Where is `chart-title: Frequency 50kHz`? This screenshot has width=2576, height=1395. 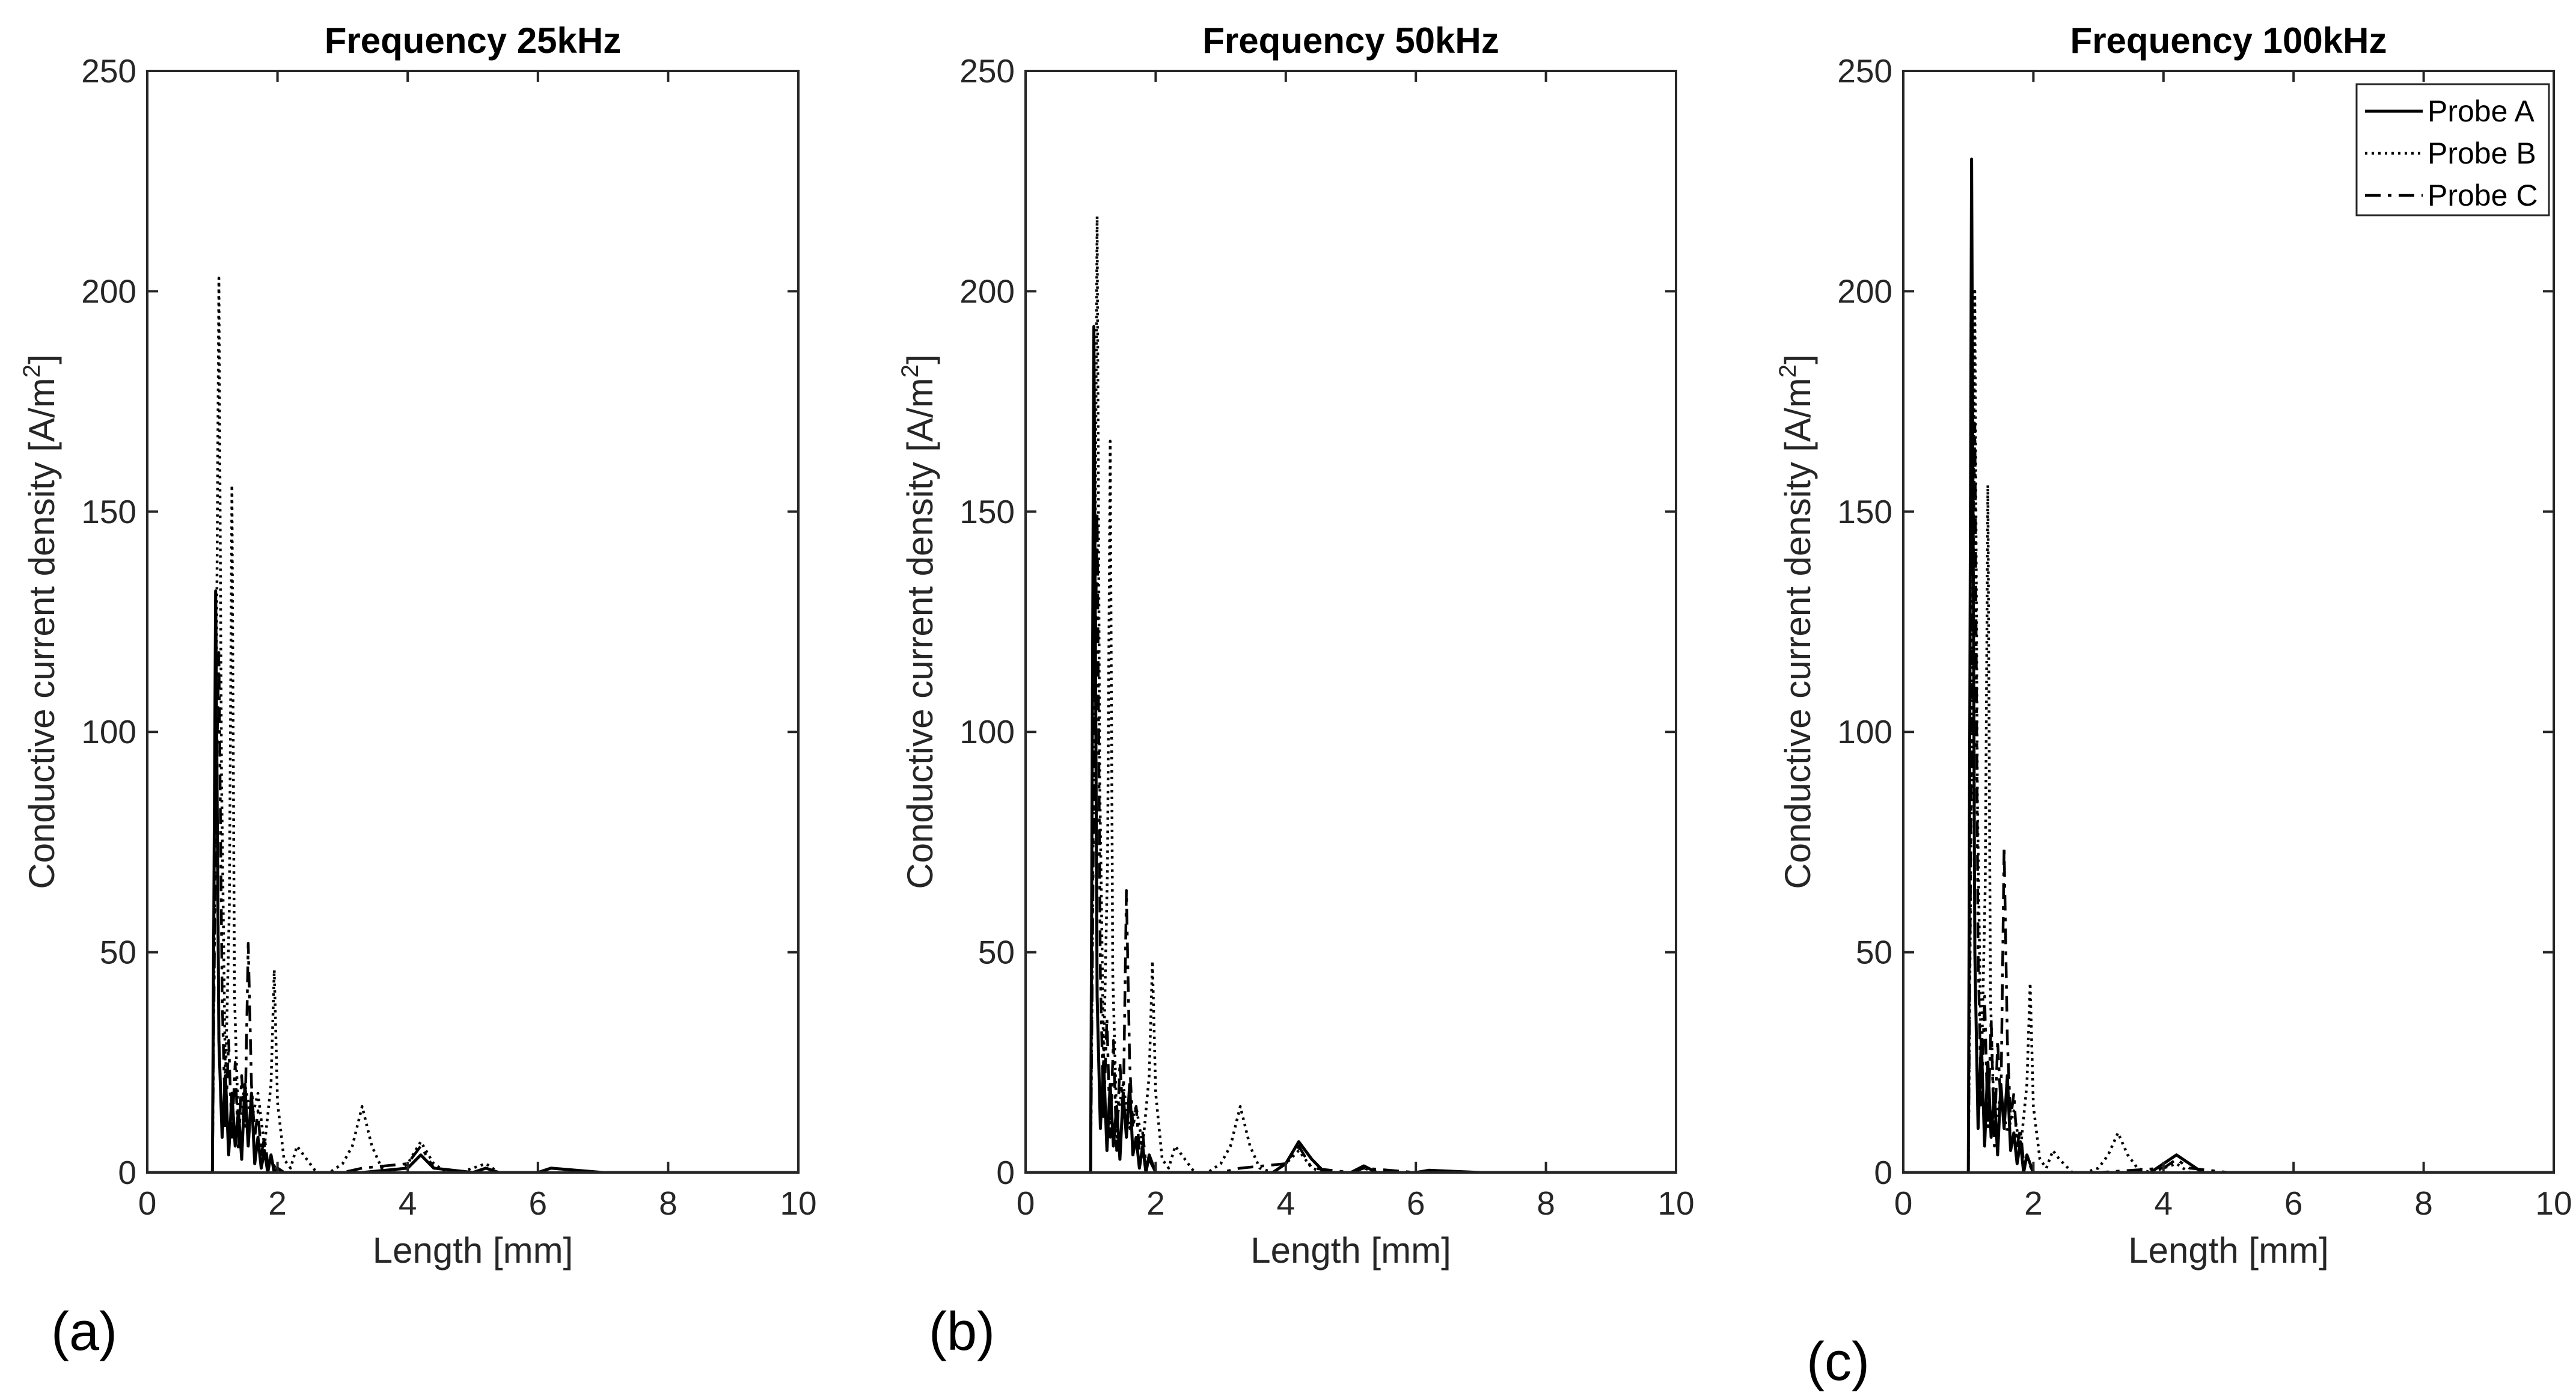 chart-title: Frequency 50kHz is located at coordinates (1350, 41).